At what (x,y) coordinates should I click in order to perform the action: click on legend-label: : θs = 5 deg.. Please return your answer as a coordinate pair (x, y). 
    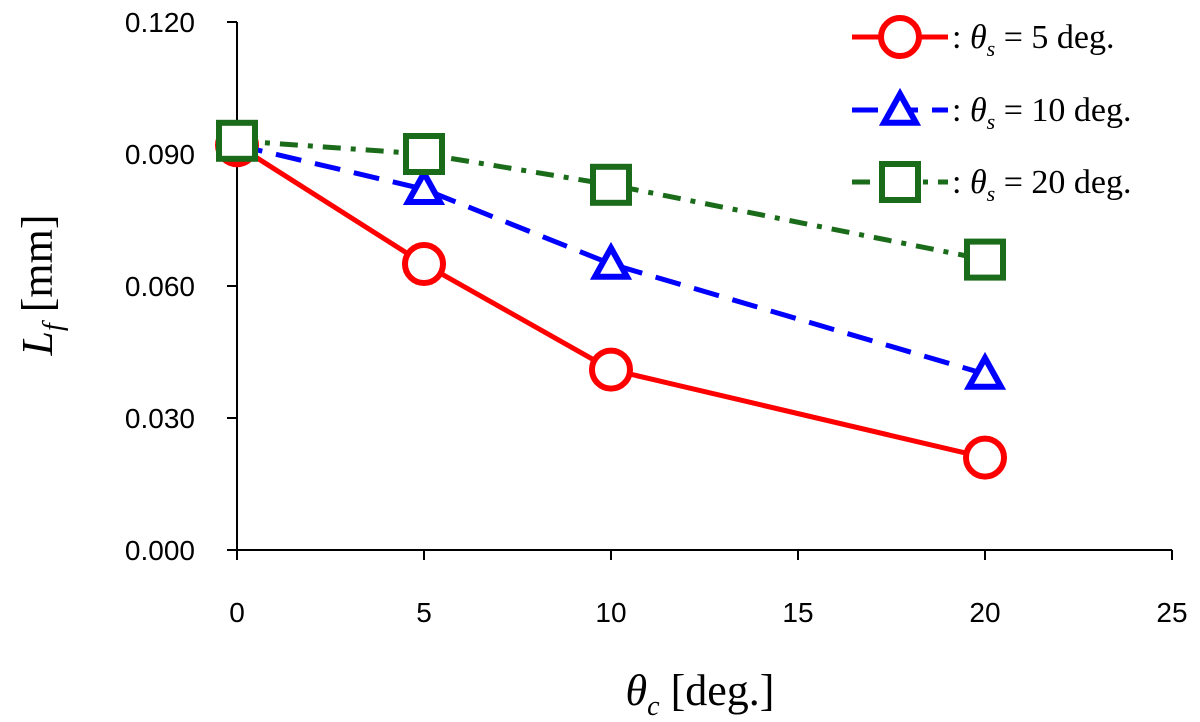
    Looking at the image, I should click on (1033, 40).